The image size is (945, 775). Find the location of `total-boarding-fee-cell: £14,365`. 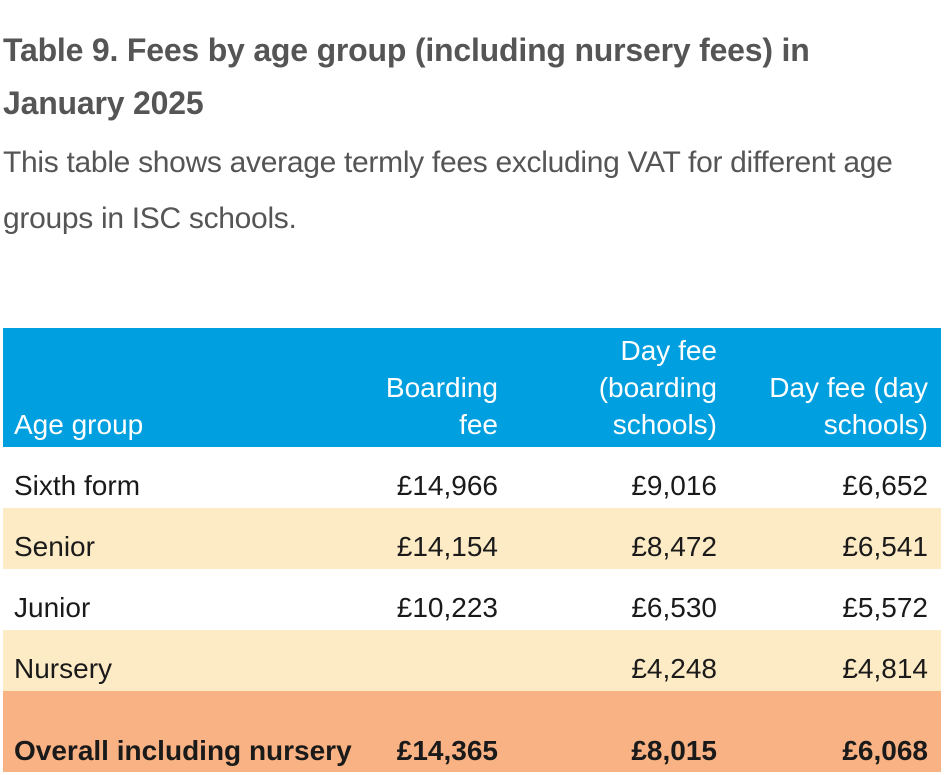

total-boarding-fee-cell: £14,365 is located at coordinates (447, 750).